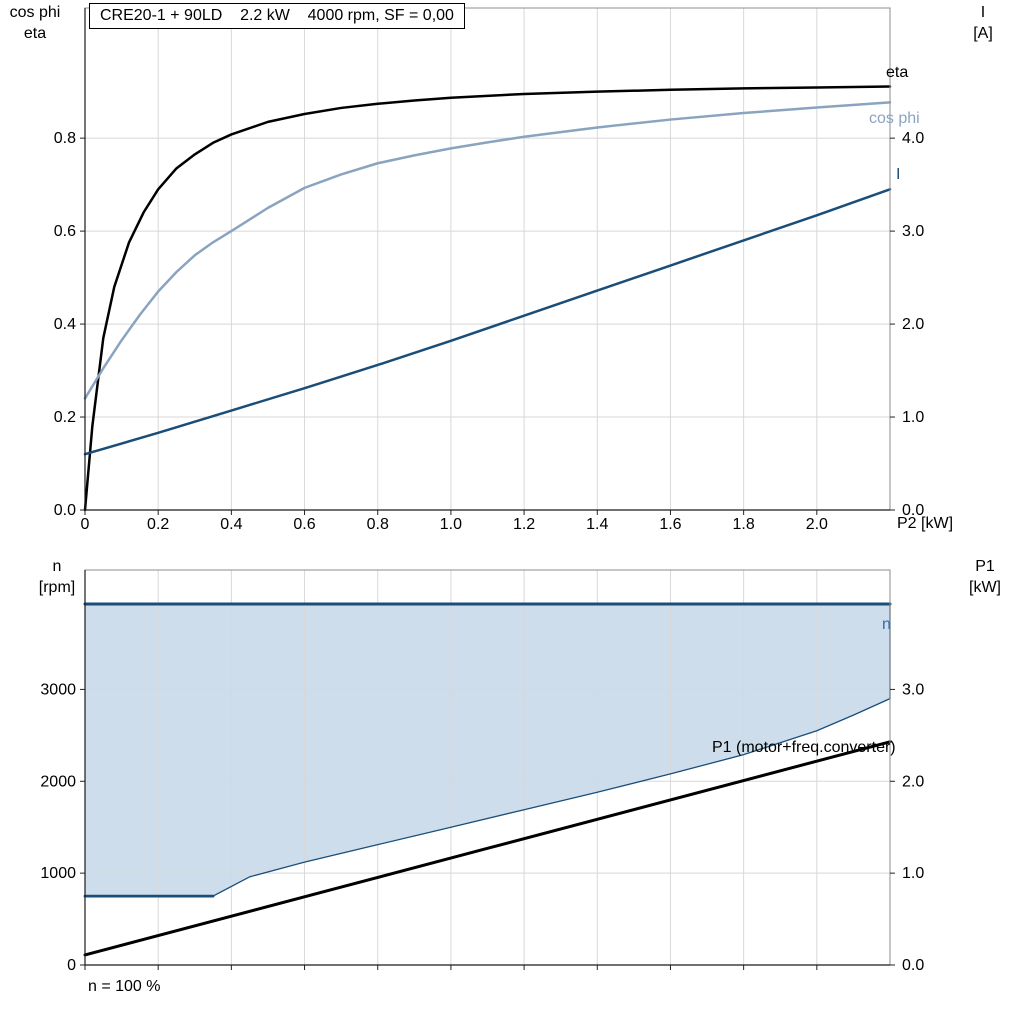 The width and height of the screenshot is (1024, 1024). I want to click on x-tick-label: 1.0, so click(451, 524).